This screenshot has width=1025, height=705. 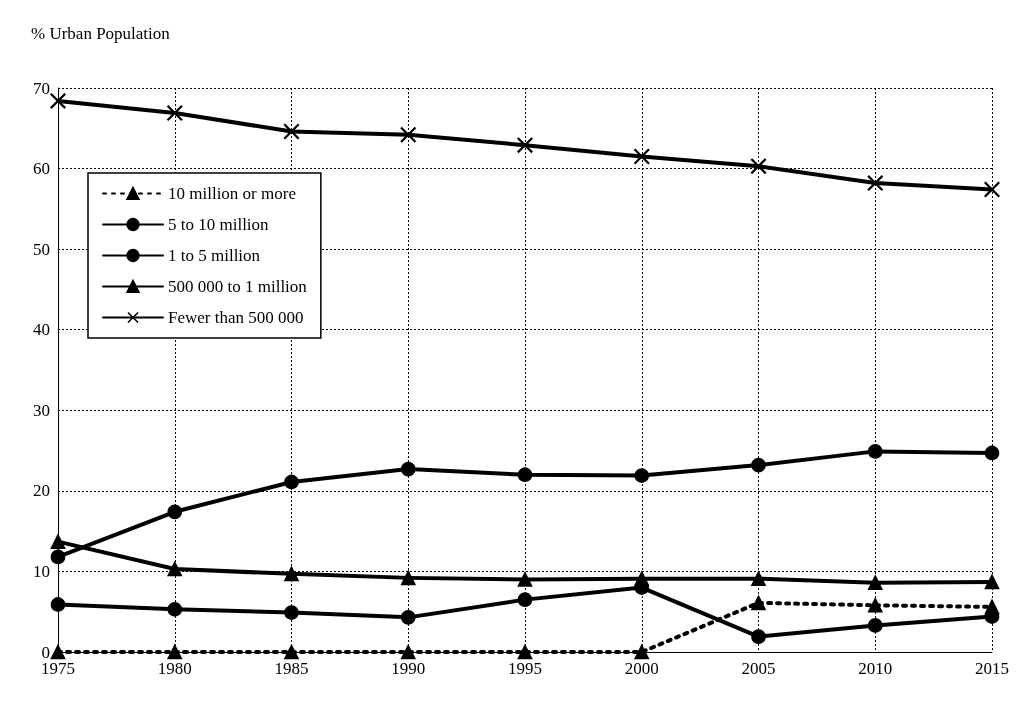 I want to click on legend-label: 1 to 5 million, so click(x=214, y=255).